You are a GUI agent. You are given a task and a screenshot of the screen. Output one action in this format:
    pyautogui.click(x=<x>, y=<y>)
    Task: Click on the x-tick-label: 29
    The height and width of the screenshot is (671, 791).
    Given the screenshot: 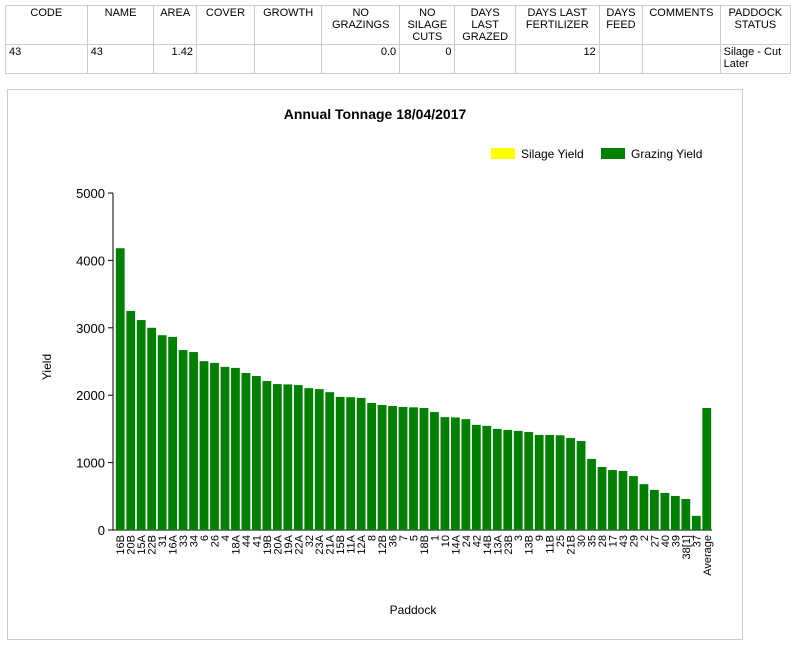 What is the action you would take?
    pyautogui.click(x=634, y=541)
    